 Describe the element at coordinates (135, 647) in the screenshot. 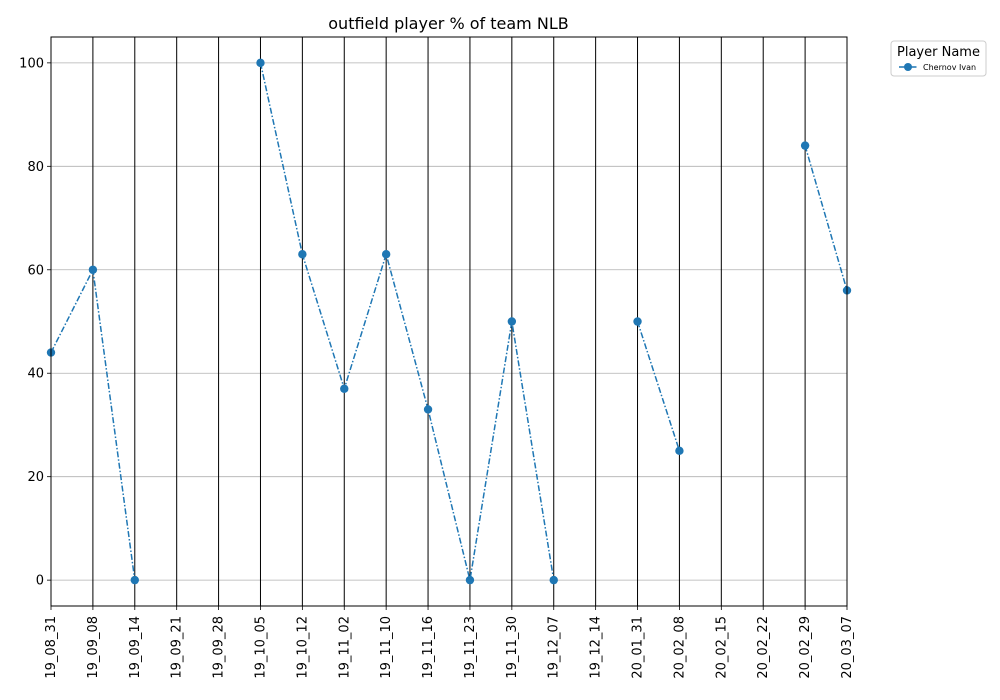

I see `x-tick-label: 19_09_14` at that location.